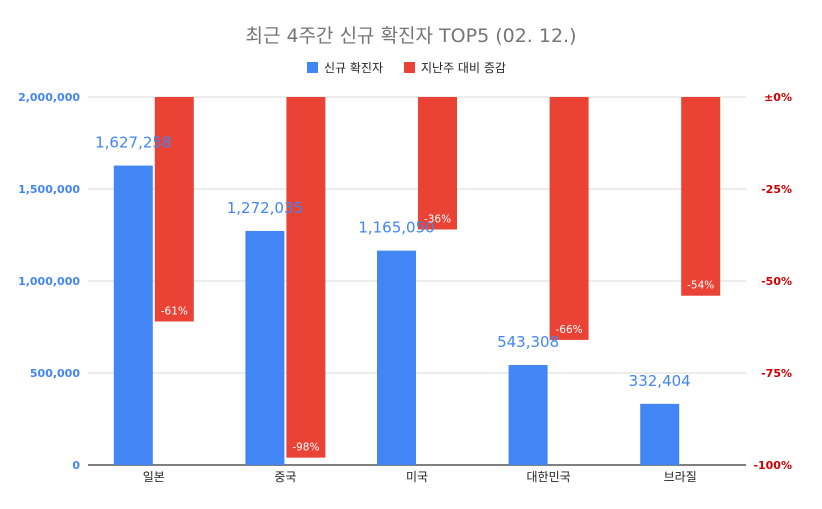  I want to click on right-axis-tick-labels: ±0% -25% -50% -75% -100%, so click(772, 281).